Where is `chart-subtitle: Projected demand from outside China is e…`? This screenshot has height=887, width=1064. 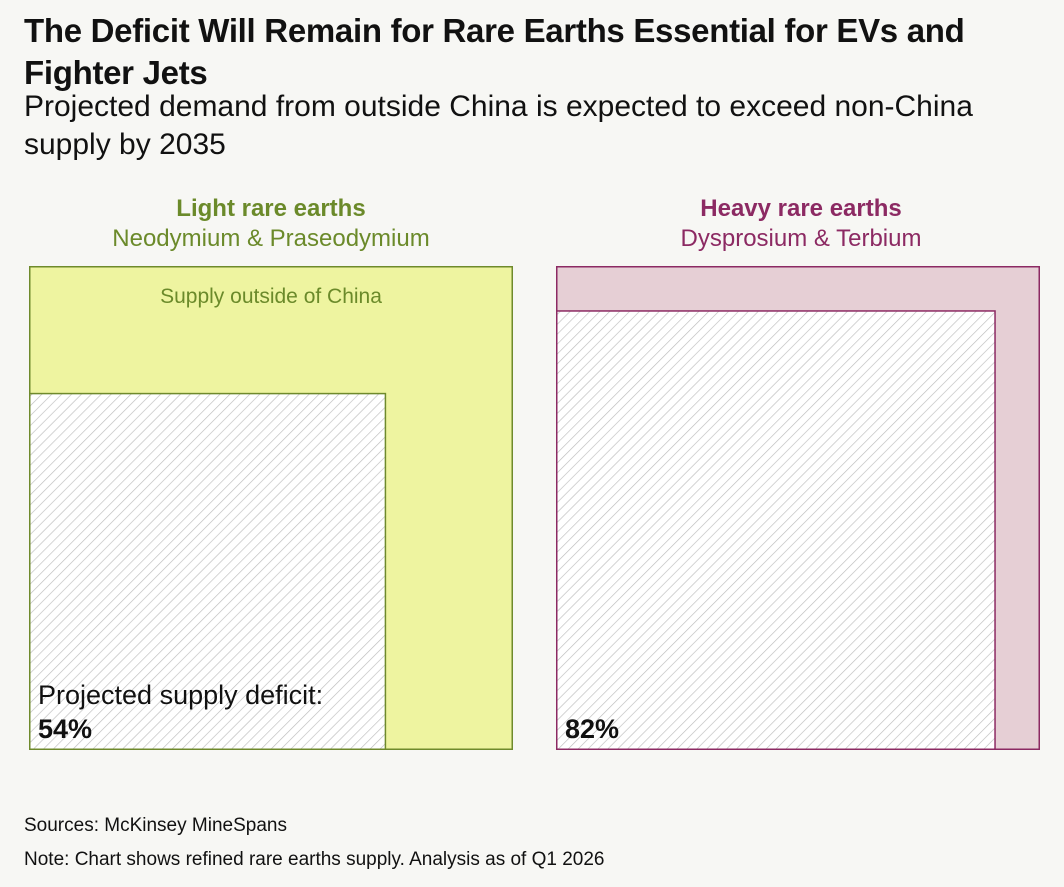 chart-subtitle: Projected demand from outside China is e… is located at coordinates (498, 125).